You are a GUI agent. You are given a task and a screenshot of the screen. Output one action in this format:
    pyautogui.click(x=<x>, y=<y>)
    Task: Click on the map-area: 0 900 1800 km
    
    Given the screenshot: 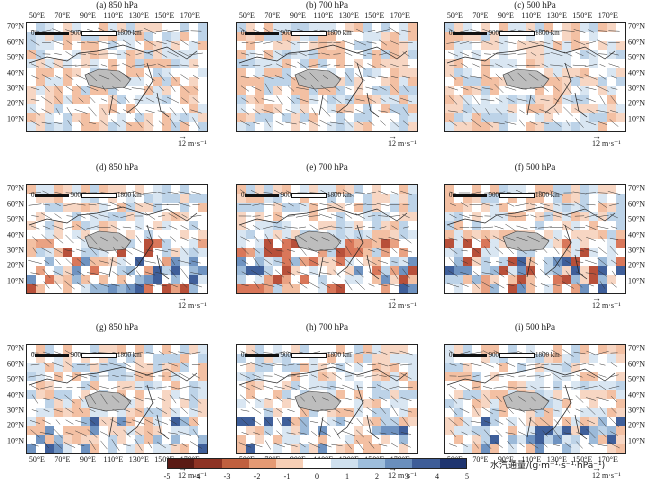 What is the action you would take?
    pyautogui.click(x=327, y=399)
    